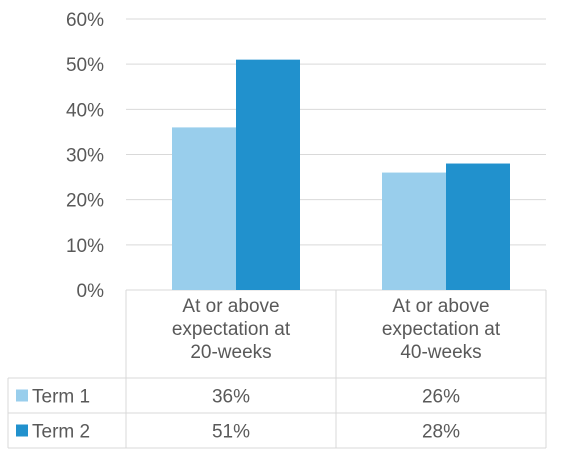 This screenshot has height=449, width=564. I want to click on y-tick-label: 60%, so click(85, 20).